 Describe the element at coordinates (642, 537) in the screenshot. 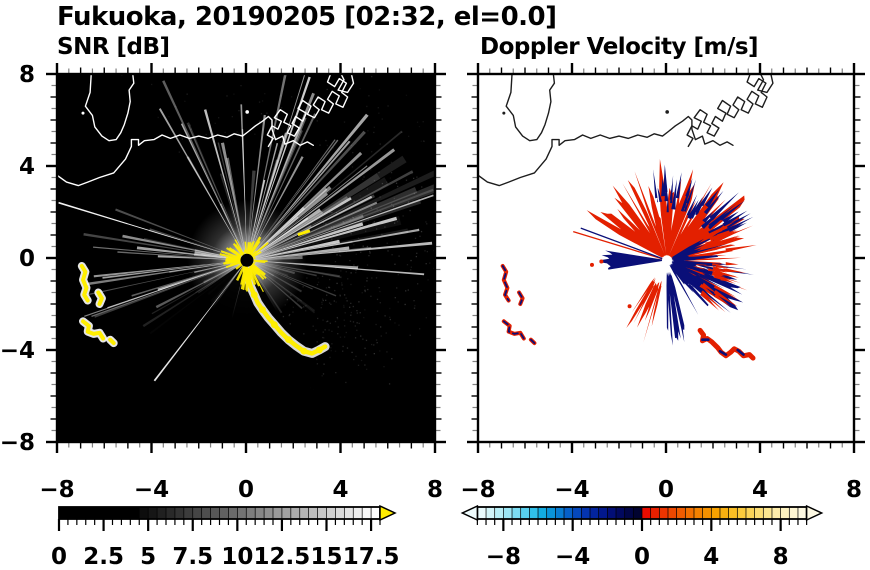

I see `doppler-colorbar: −8 −4 0 4 8` at that location.